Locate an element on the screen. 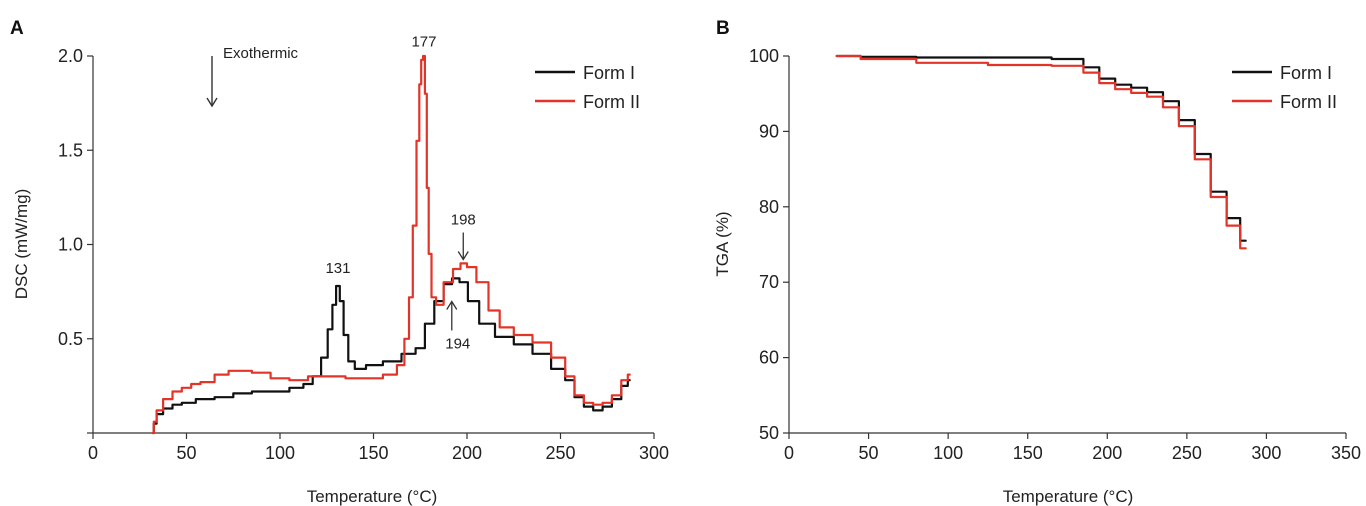  panel-b-legend: Form I Form II is located at coordinates (1284, 87).